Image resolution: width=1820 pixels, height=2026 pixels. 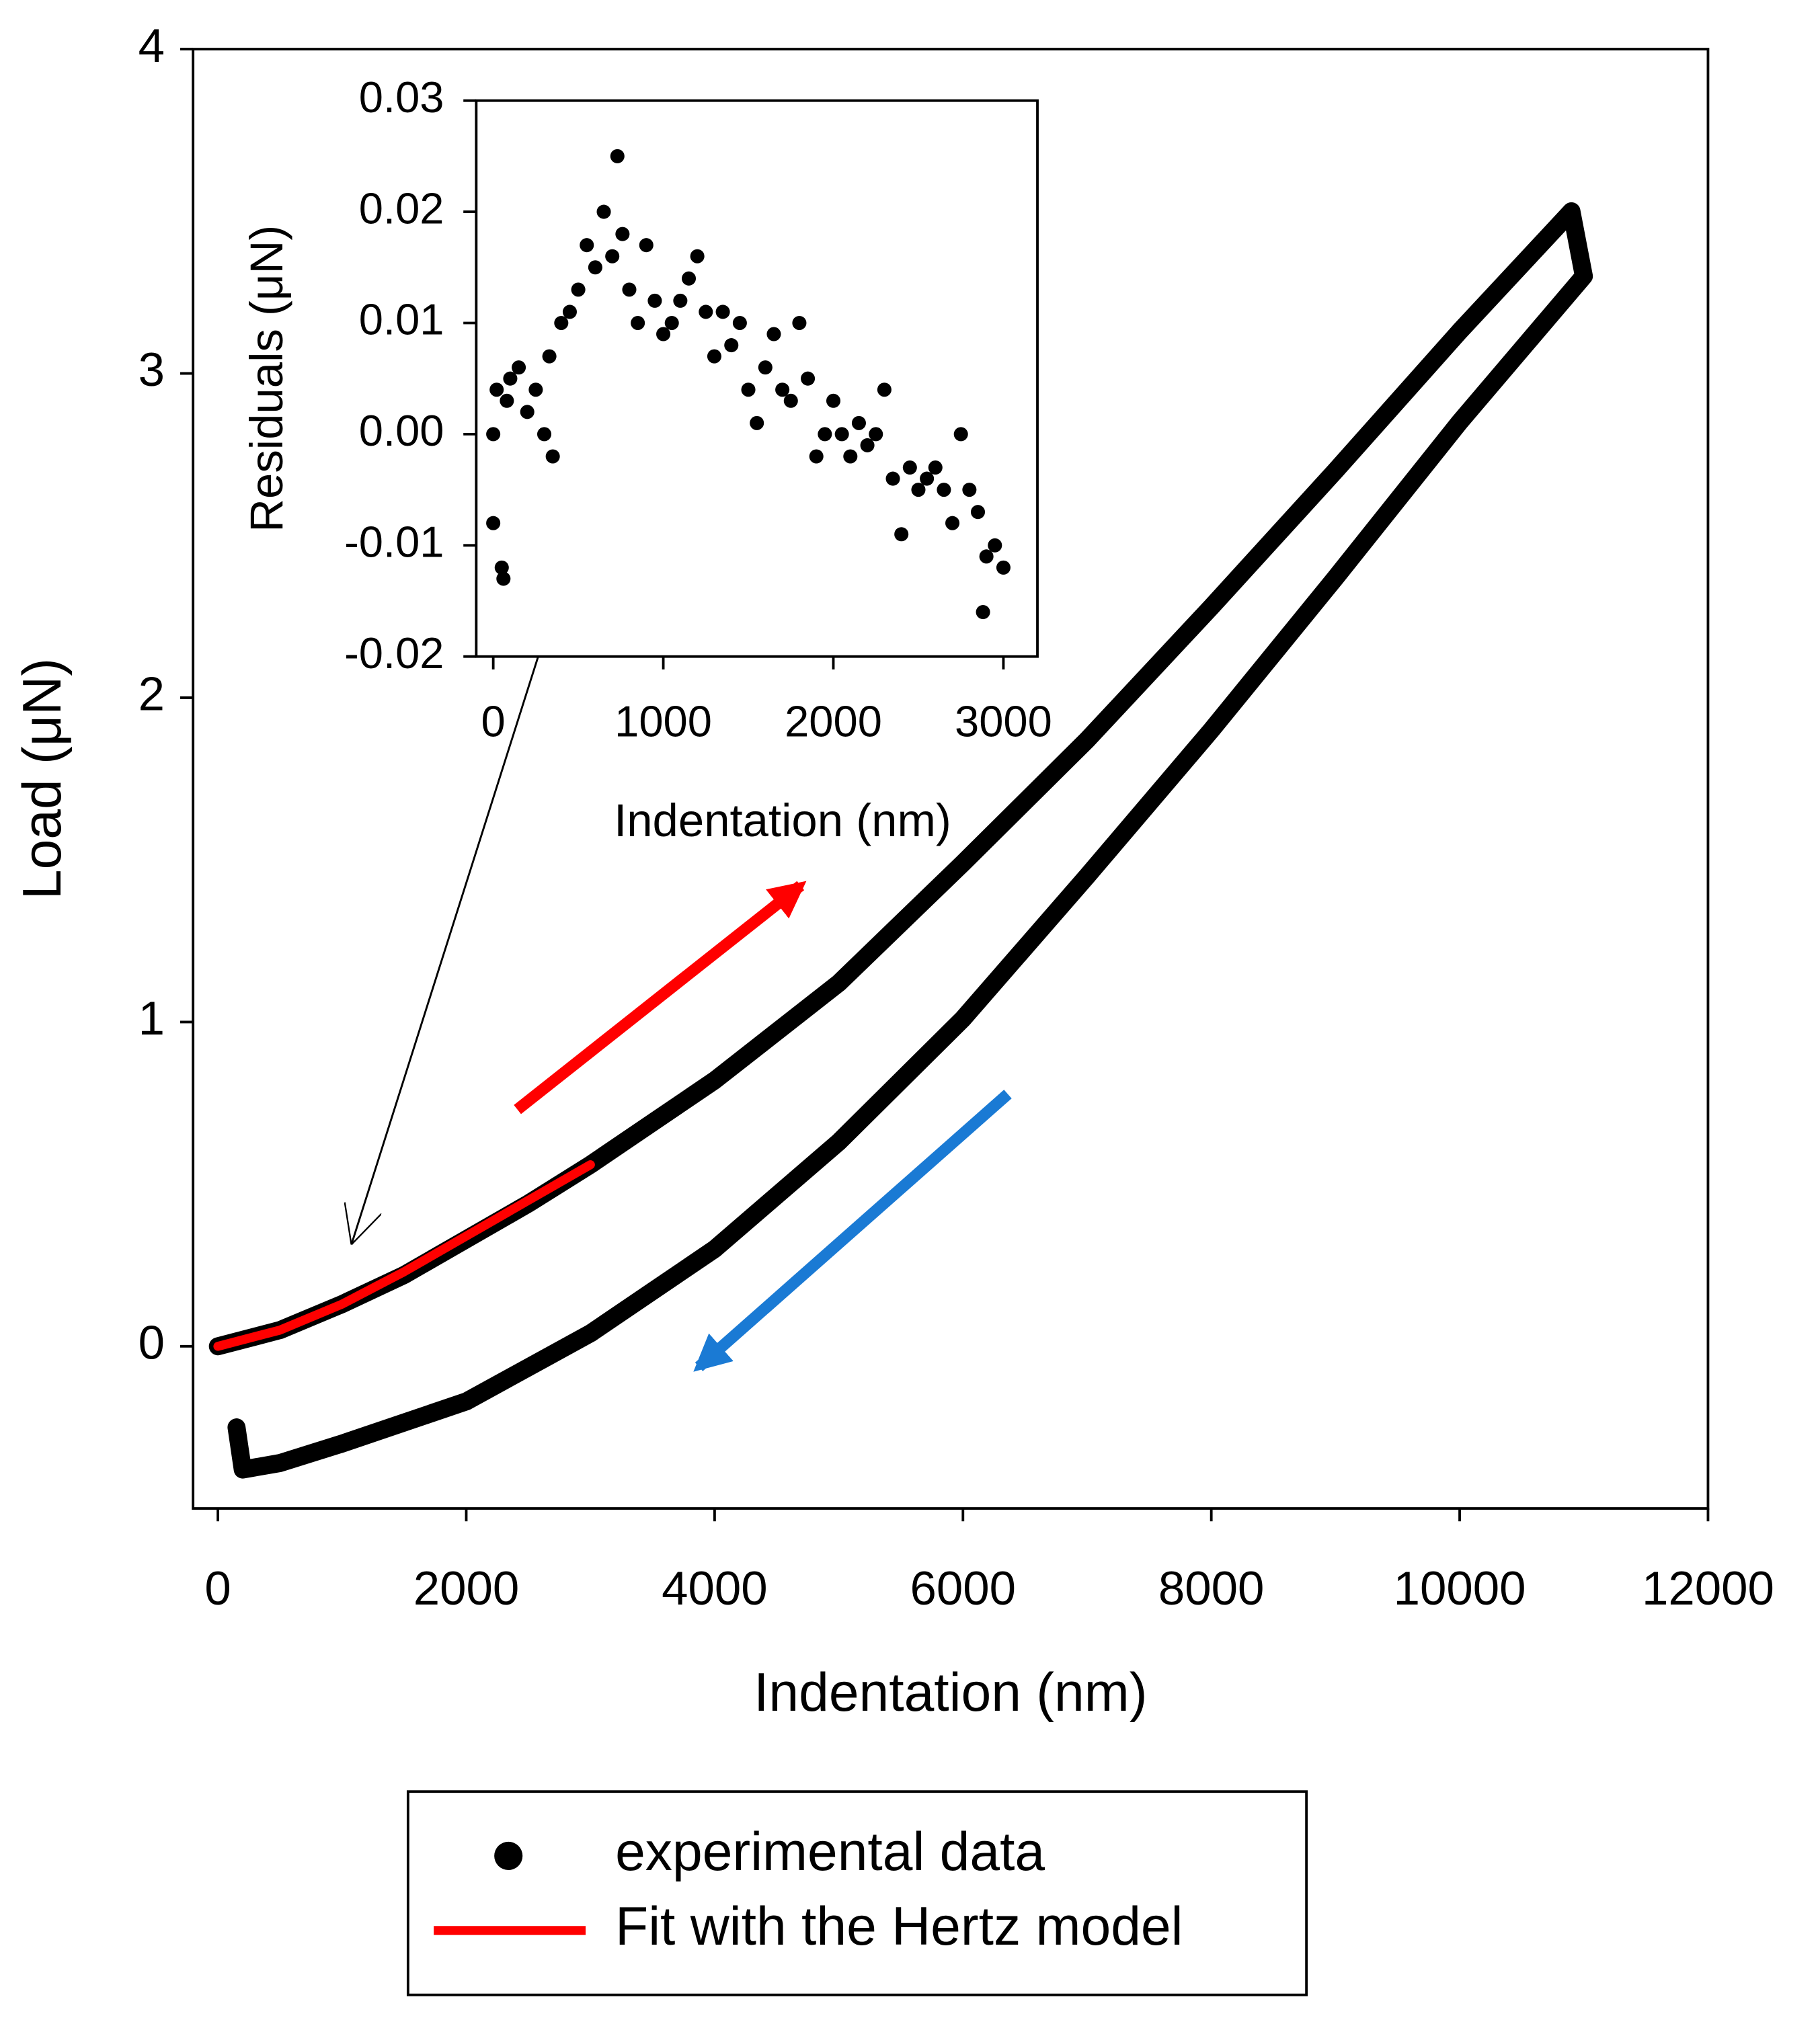 What do you see at coordinates (963, 1589) in the screenshot?
I see `x-tick-label: 6000` at bounding box center [963, 1589].